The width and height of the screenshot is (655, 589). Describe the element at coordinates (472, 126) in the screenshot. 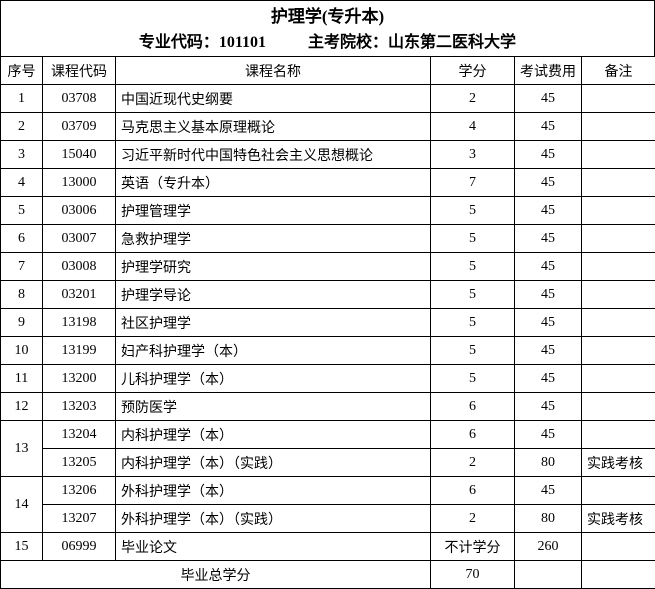

I see `cell-credit: 4` at that location.